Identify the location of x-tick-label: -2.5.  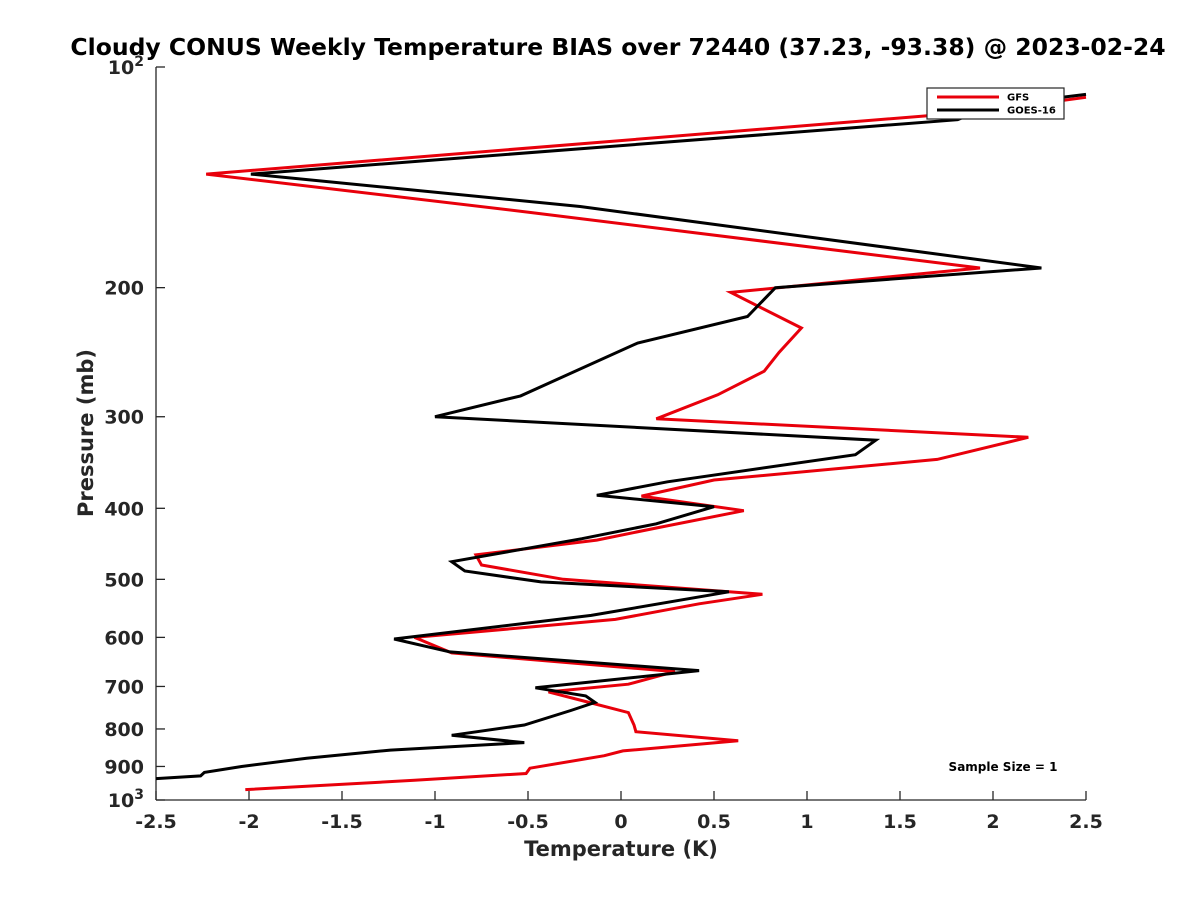
(156, 822).